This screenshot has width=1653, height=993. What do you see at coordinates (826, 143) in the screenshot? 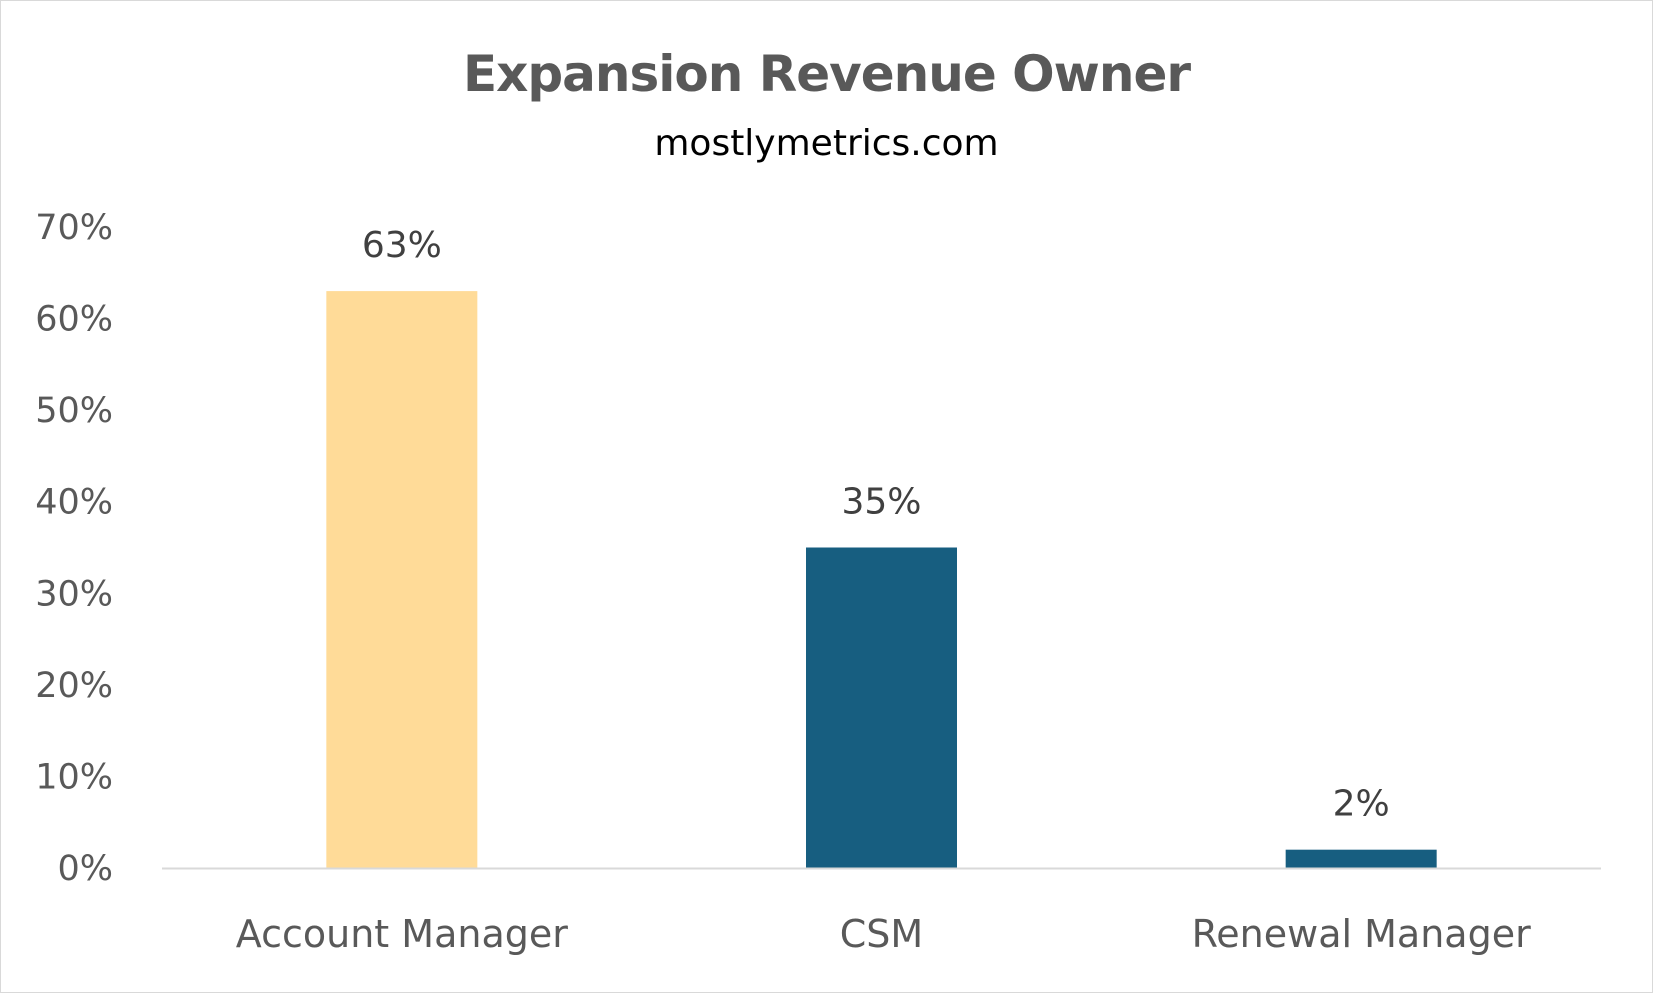
I see `chart-subtitle: mostlymetrics.com` at bounding box center [826, 143].